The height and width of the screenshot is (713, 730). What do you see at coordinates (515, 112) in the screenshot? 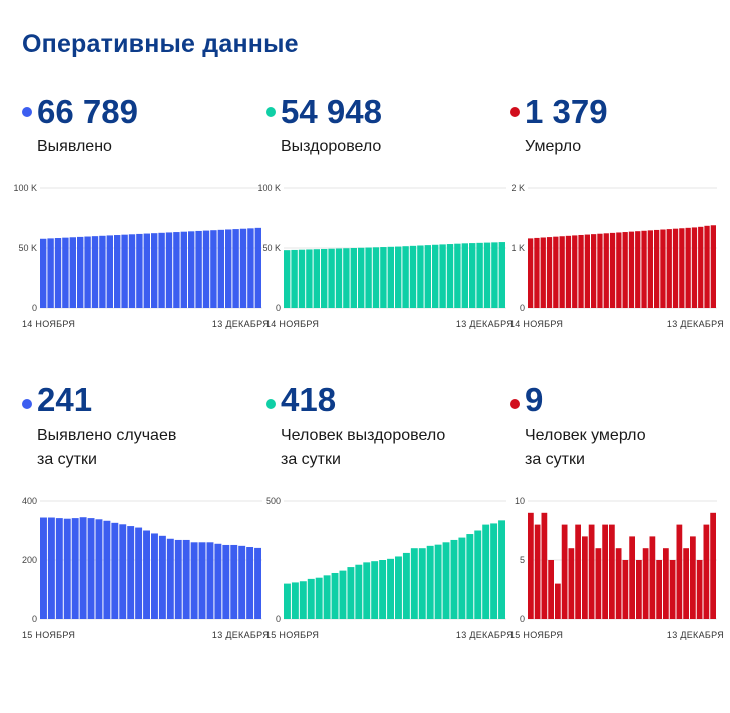
I see `red-dot-icon` at bounding box center [515, 112].